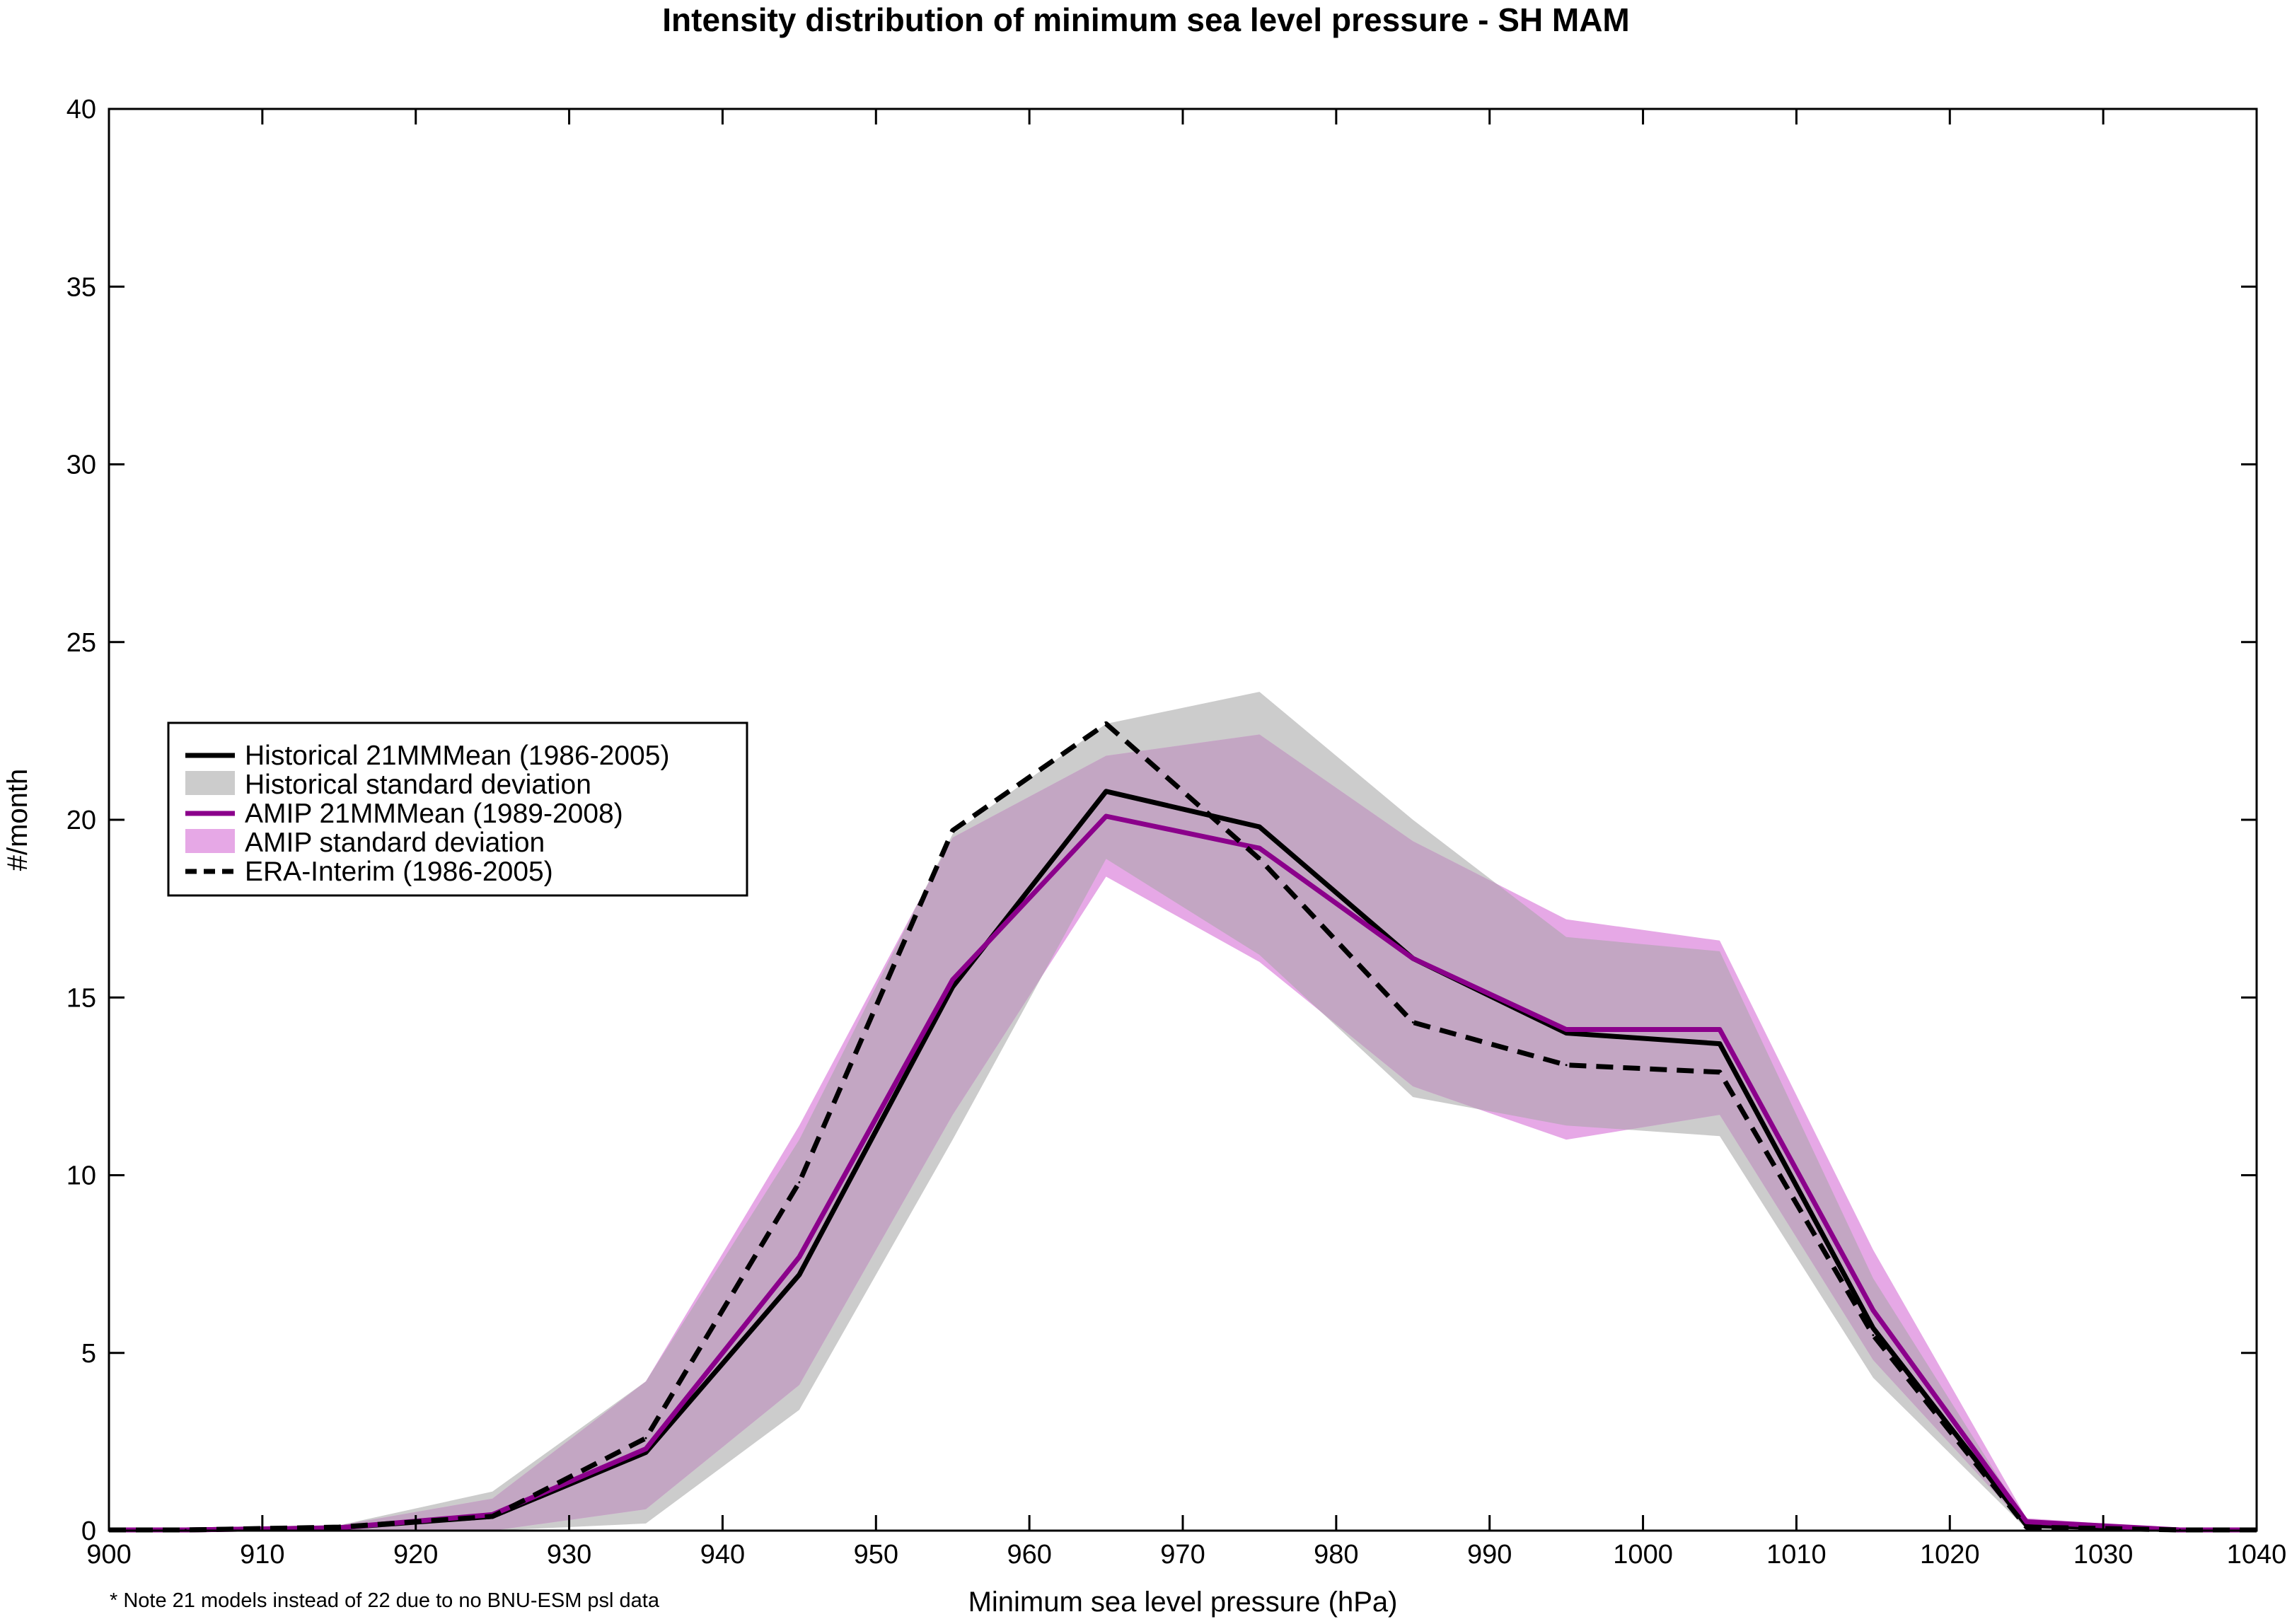 The width and height of the screenshot is (2292, 1624). I want to click on x-tick-label: 990, so click(1489, 1555).